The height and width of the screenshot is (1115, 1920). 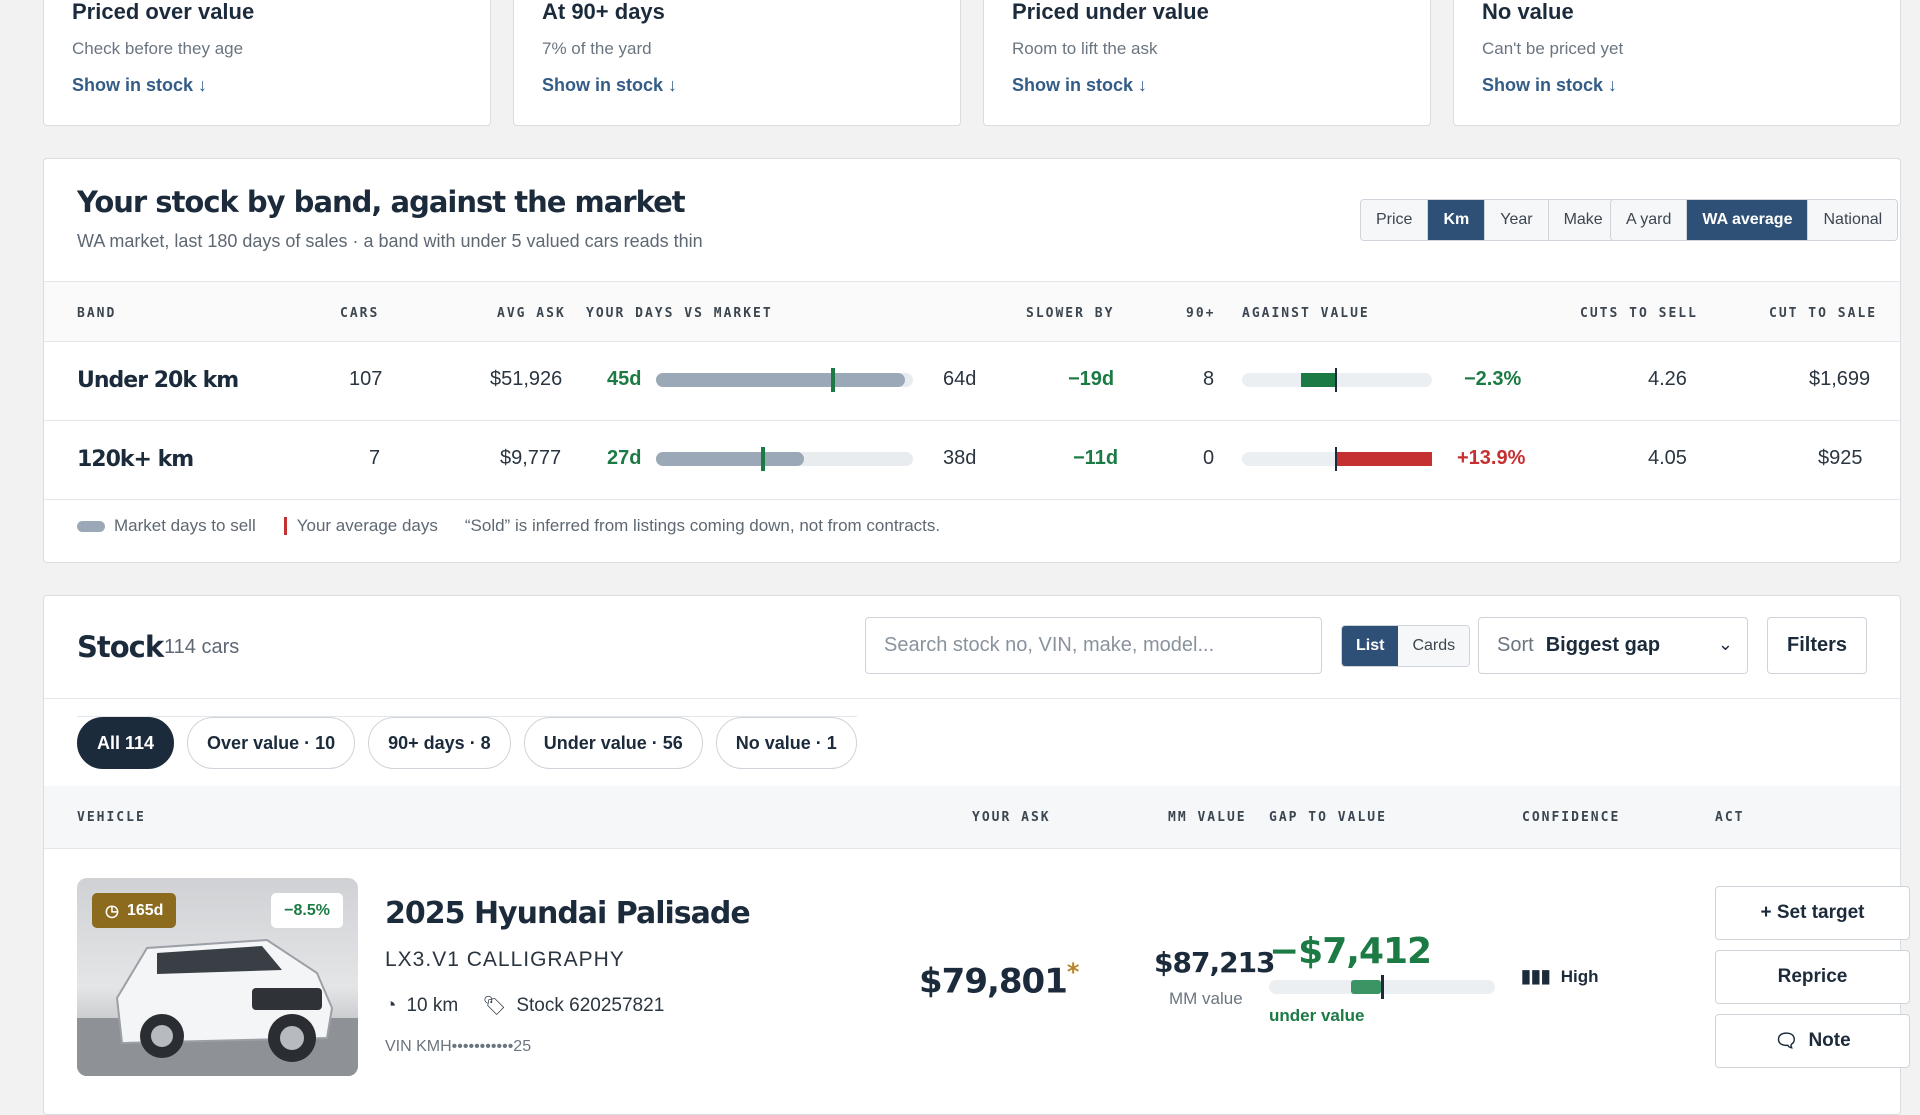 I want to click on against-value: −2.3%, so click(x=1493, y=379).